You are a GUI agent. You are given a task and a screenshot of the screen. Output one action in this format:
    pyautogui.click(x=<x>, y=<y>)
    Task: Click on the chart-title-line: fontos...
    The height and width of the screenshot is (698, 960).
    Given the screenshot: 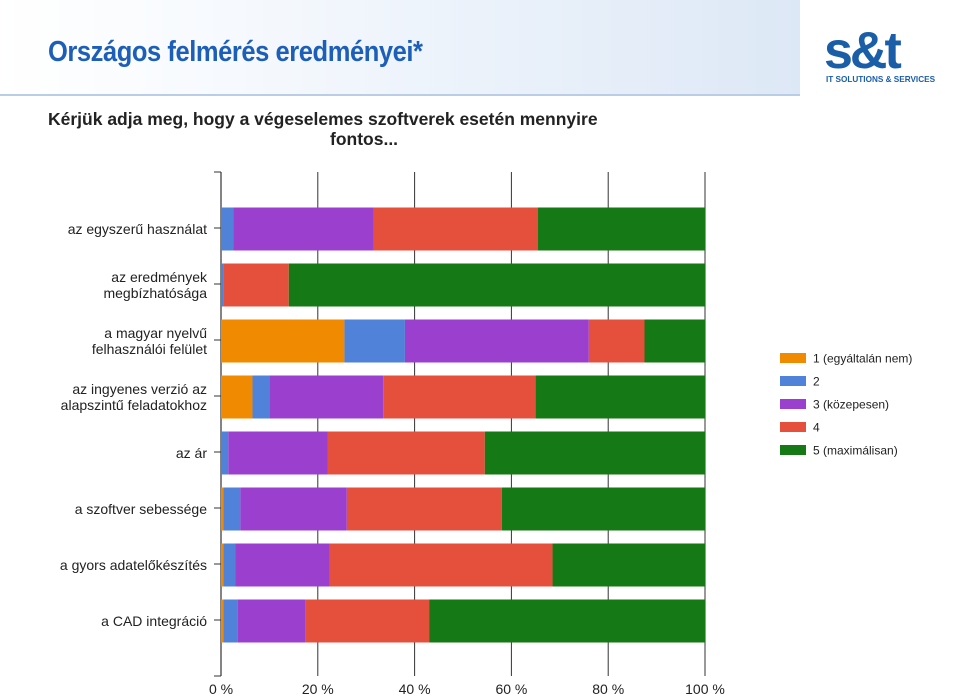 What is the action you would take?
    pyautogui.click(x=364, y=139)
    